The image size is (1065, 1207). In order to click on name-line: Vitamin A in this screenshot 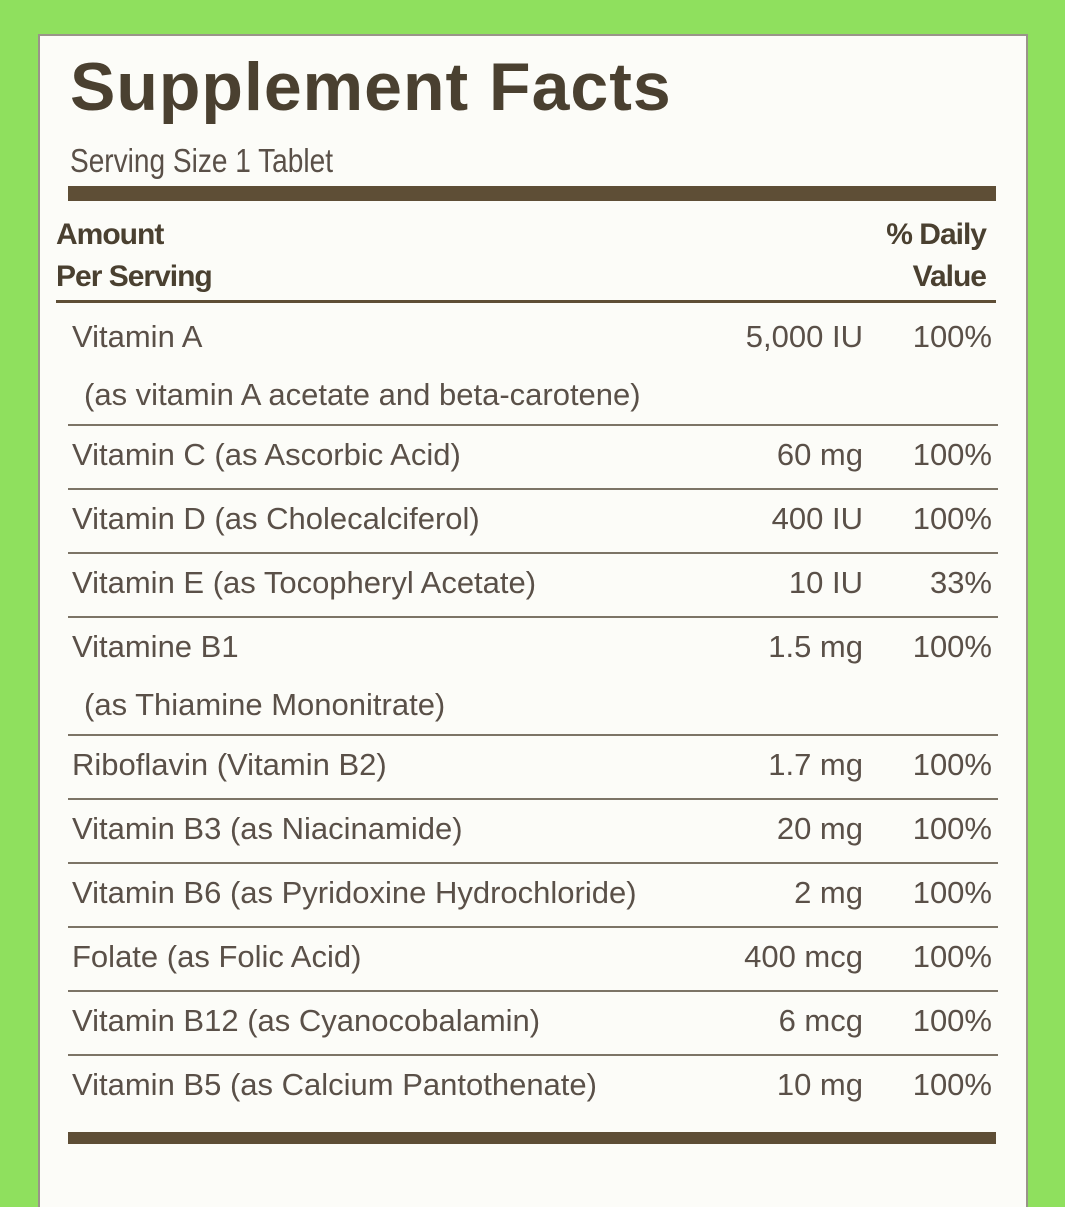, I will do `click(137, 336)`.